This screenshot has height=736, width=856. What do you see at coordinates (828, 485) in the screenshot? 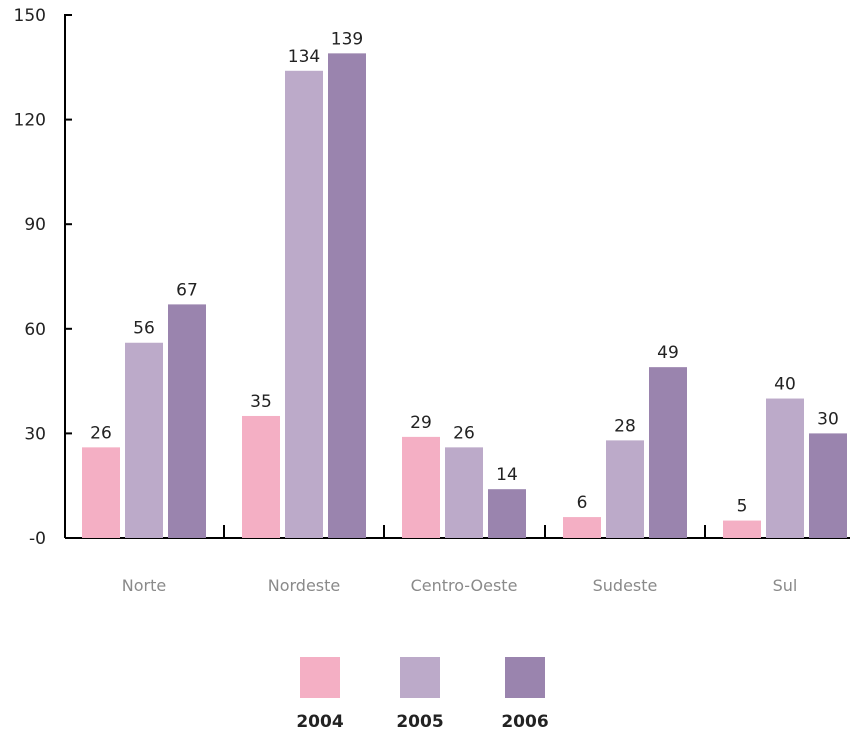
I see `bar-2006-sul` at bounding box center [828, 485].